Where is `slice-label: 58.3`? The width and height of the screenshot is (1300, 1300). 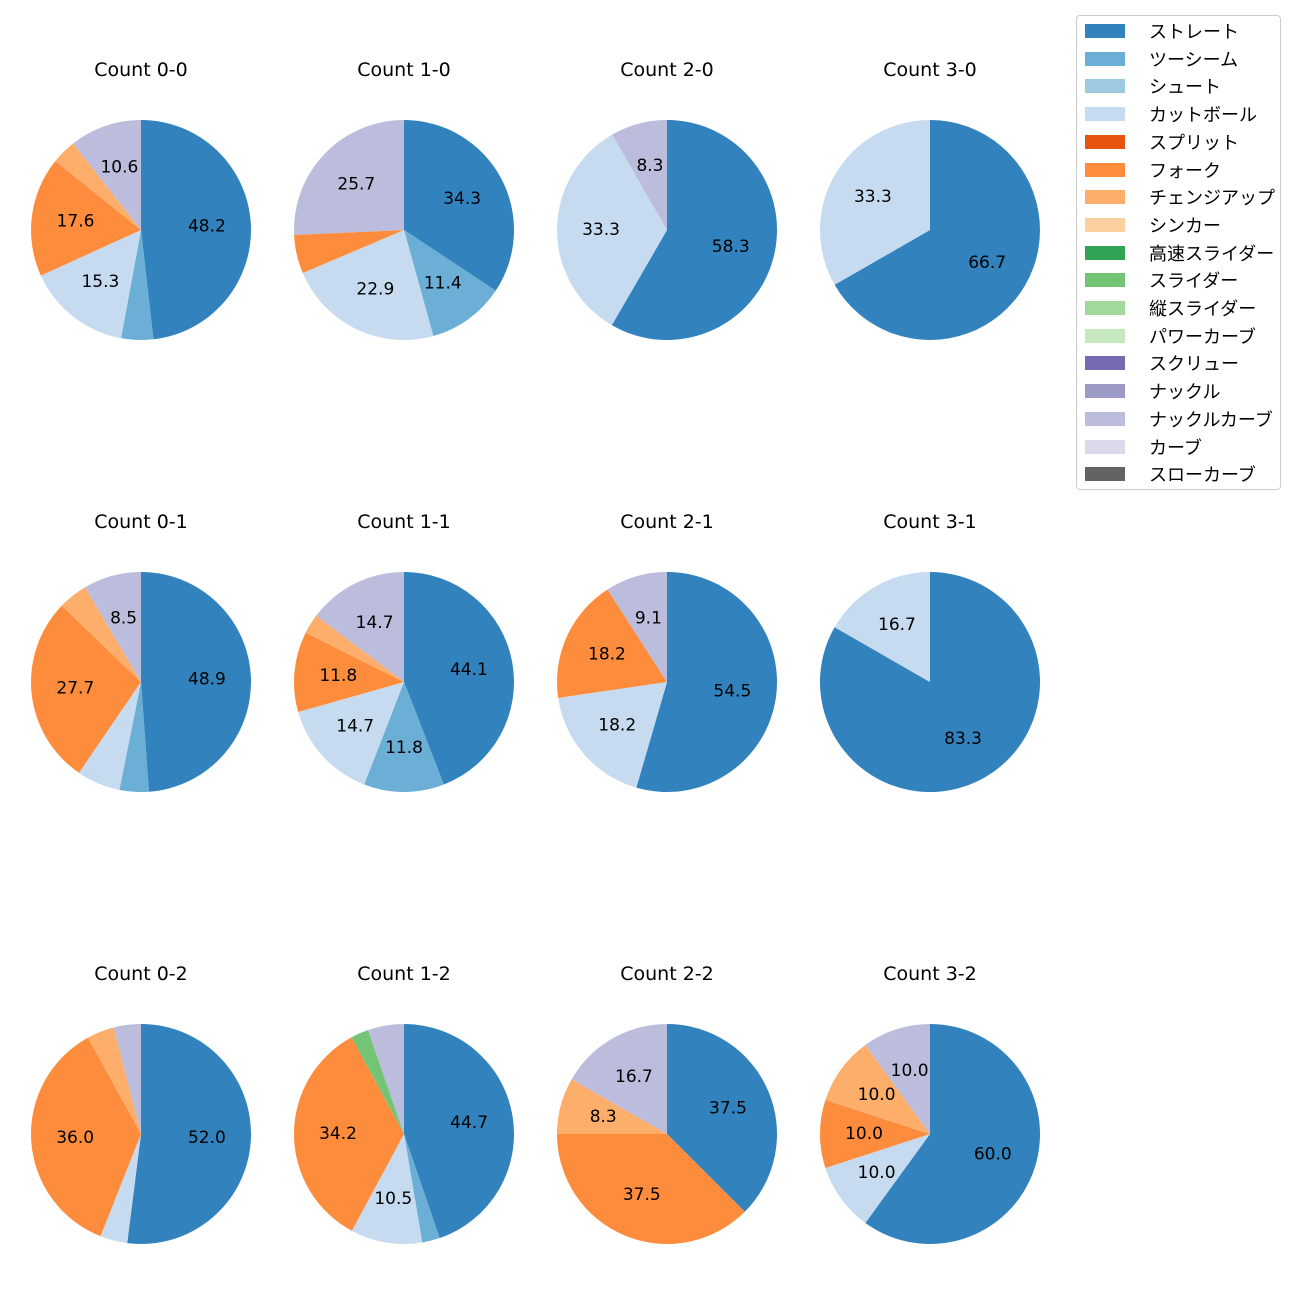
slice-label: 58.3 is located at coordinates (731, 247).